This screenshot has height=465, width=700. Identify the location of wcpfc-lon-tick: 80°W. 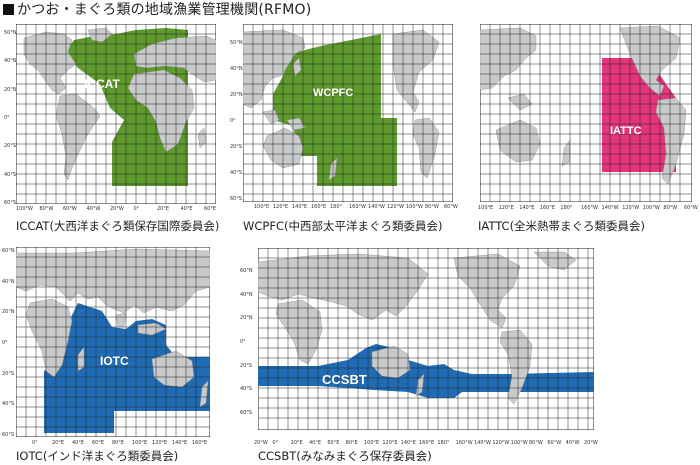
(432, 207).